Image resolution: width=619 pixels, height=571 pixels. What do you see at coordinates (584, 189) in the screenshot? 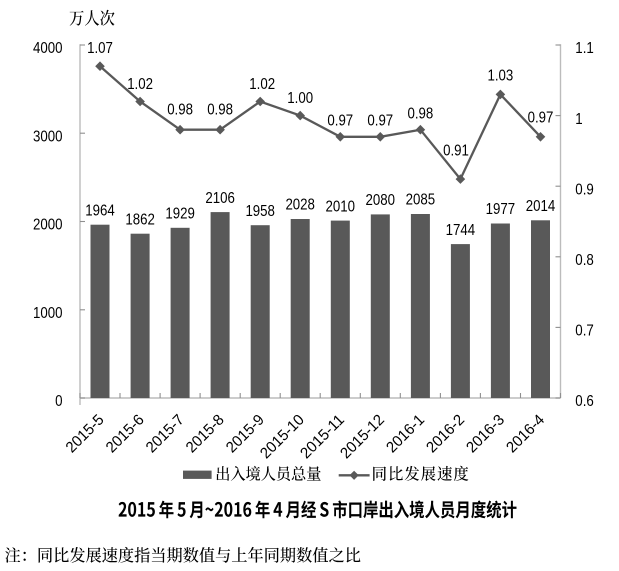
I see `svg-text: 0.9` at bounding box center [584, 189].